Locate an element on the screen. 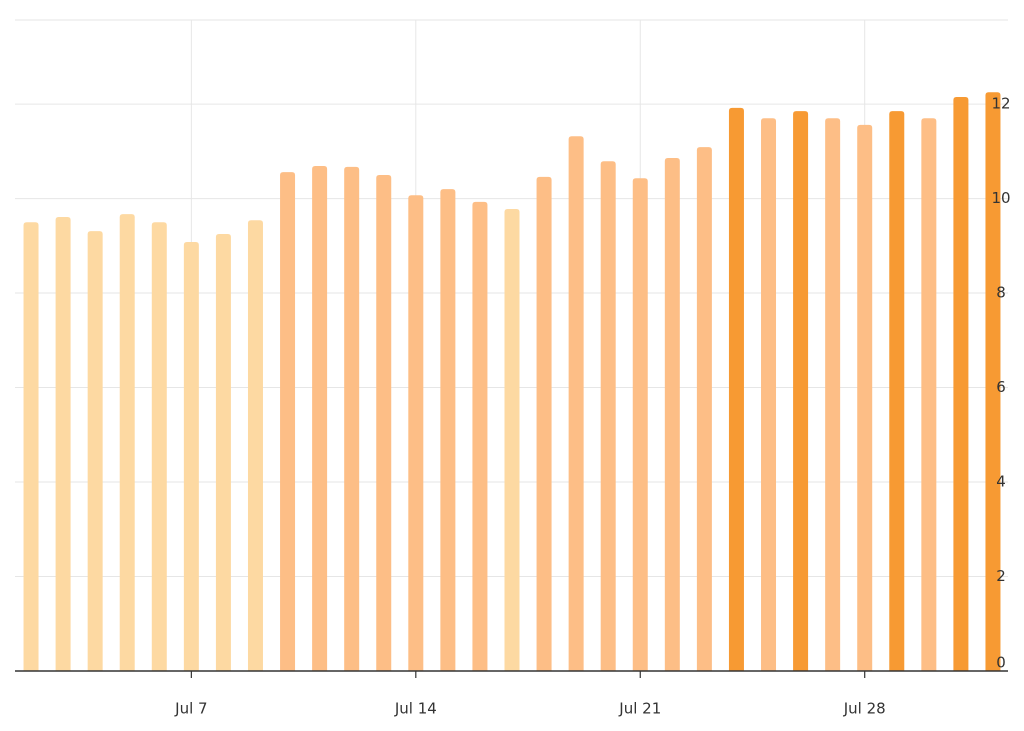 The width and height of the screenshot is (1024, 731). y-tick-label: 2 is located at coordinates (1001, 576).